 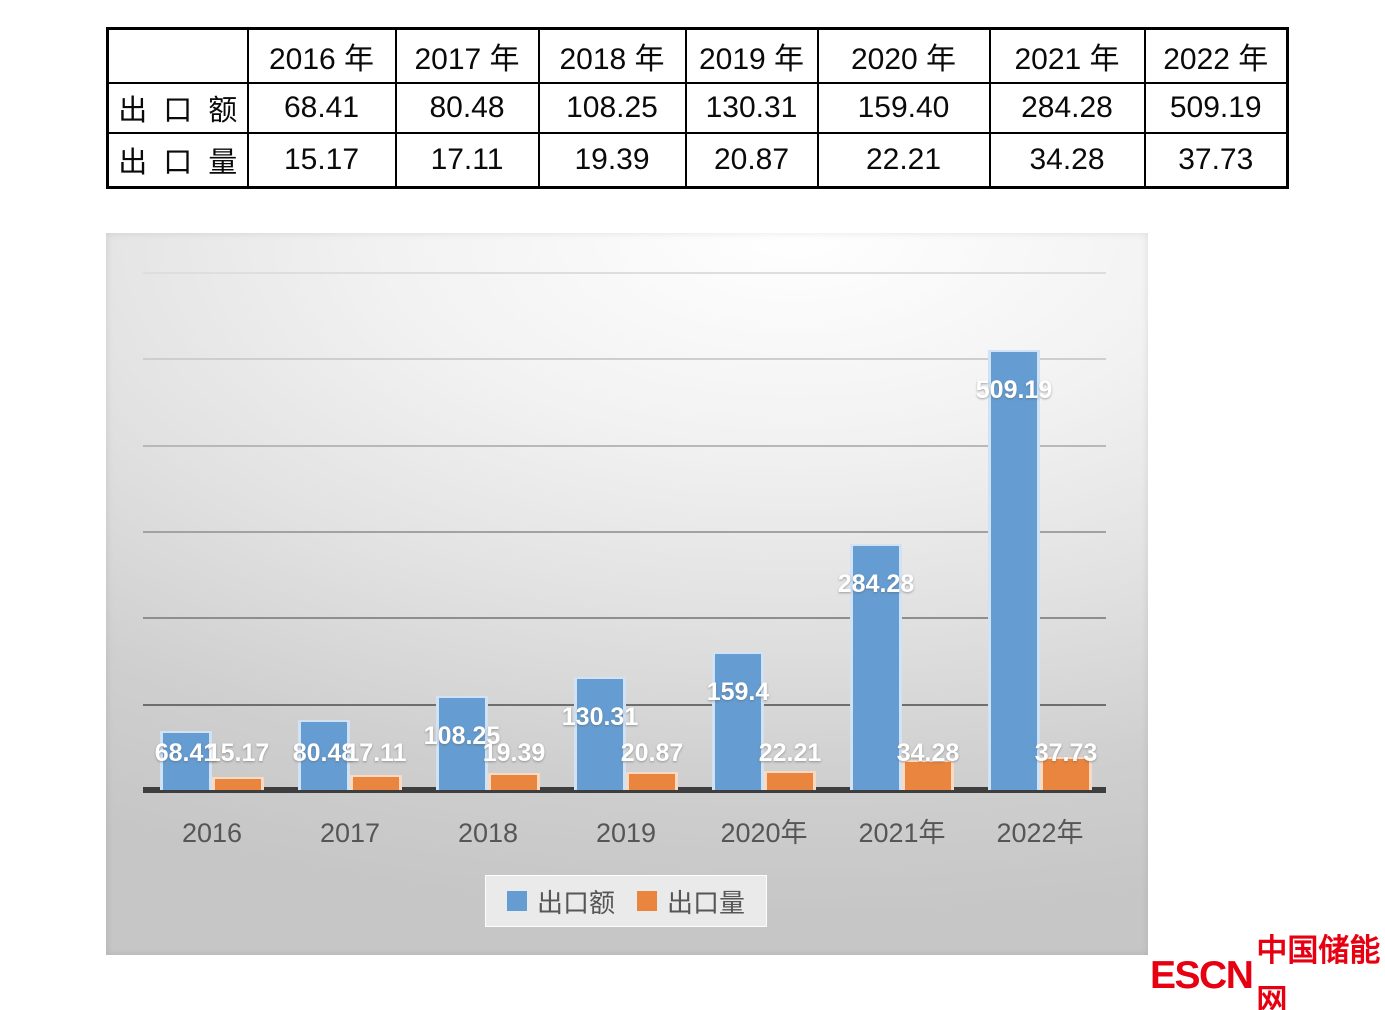 What do you see at coordinates (600, 733) in the screenshot?
I see `export-value-bar-2019` at bounding box center [600, 733].